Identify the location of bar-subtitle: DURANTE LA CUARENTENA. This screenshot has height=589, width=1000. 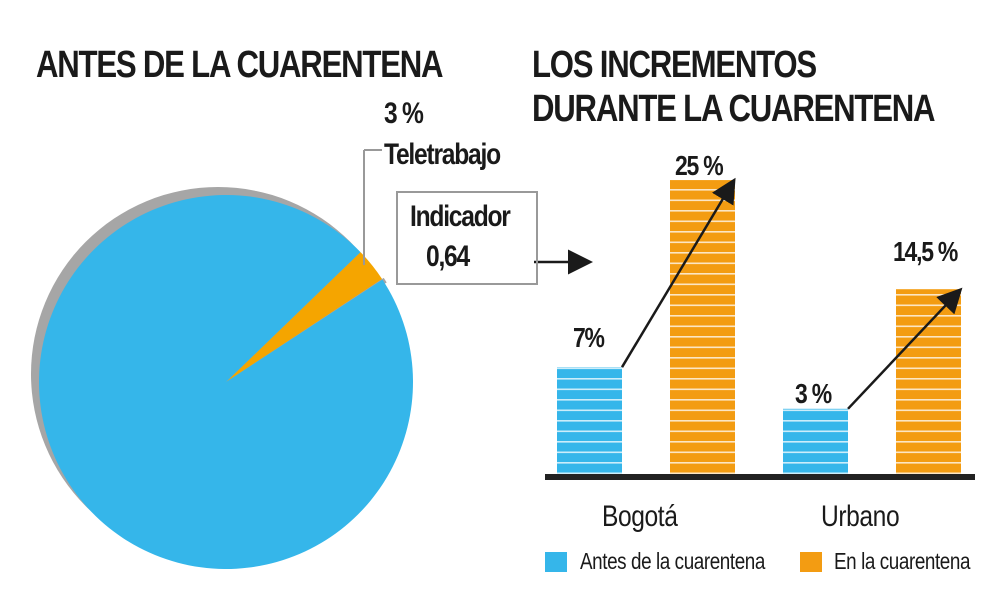
(734, 109).